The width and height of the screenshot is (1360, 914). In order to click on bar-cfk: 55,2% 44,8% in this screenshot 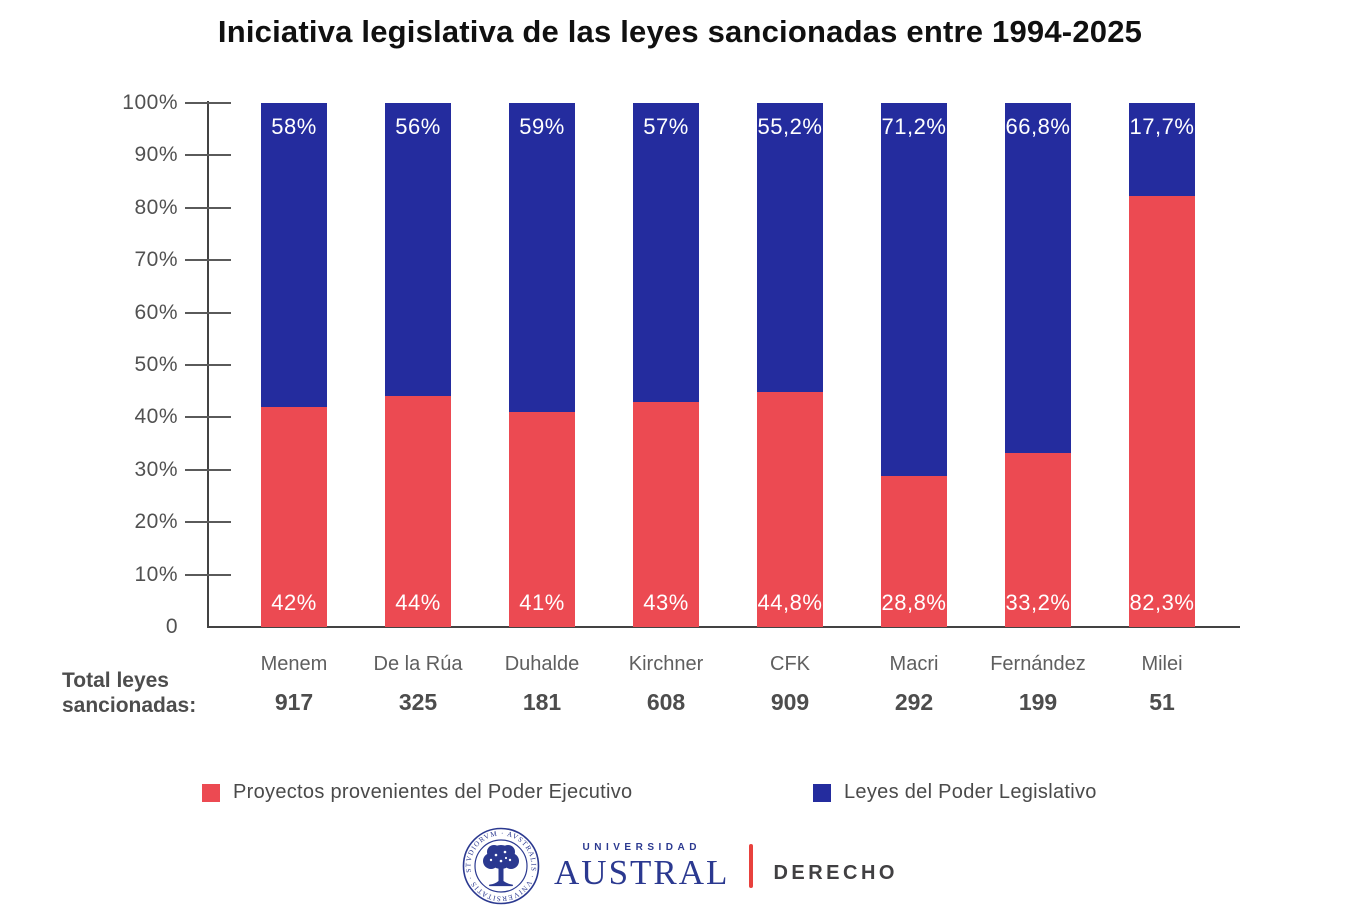, I will do `click(790, 365)`.